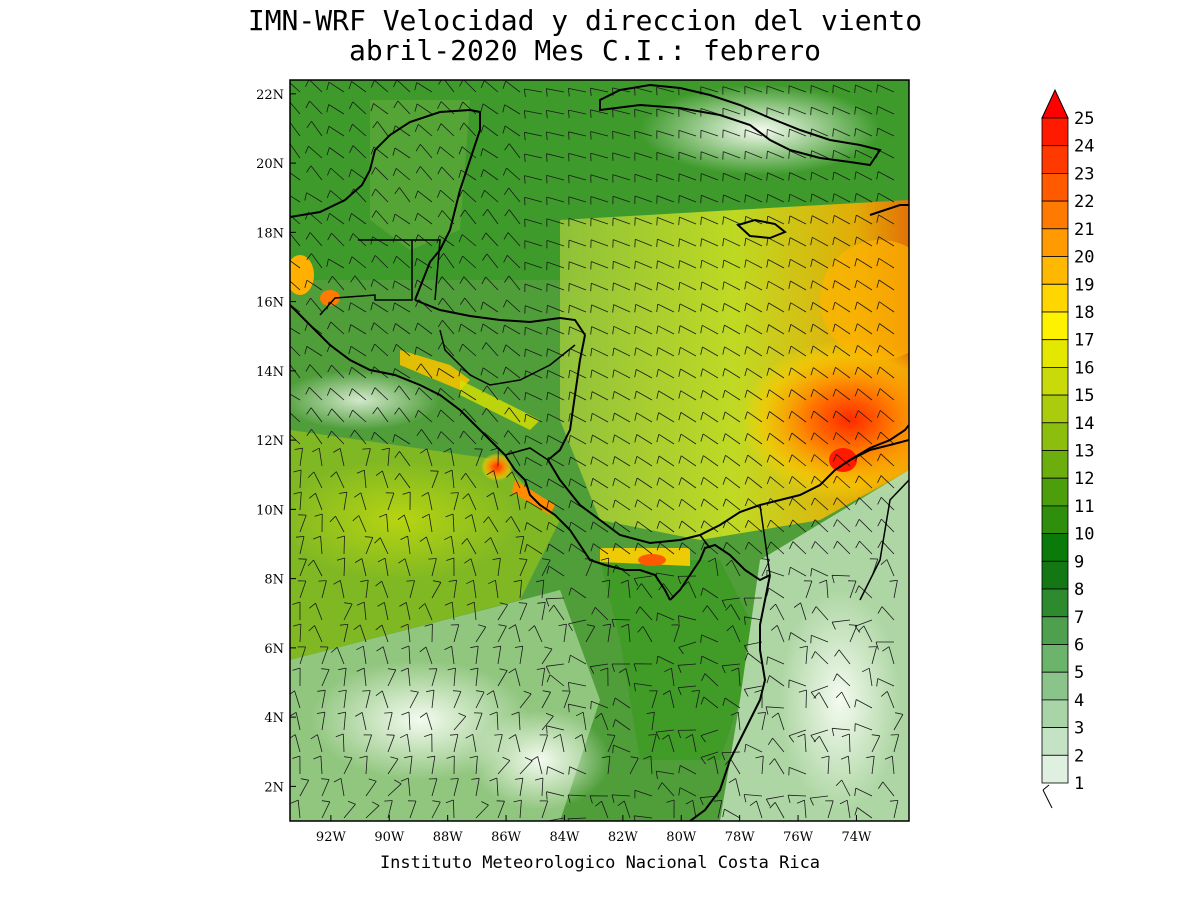 This screenshot has height=900, width=1200. I want to click on colorbar-label: 22, so click(1084, 202).